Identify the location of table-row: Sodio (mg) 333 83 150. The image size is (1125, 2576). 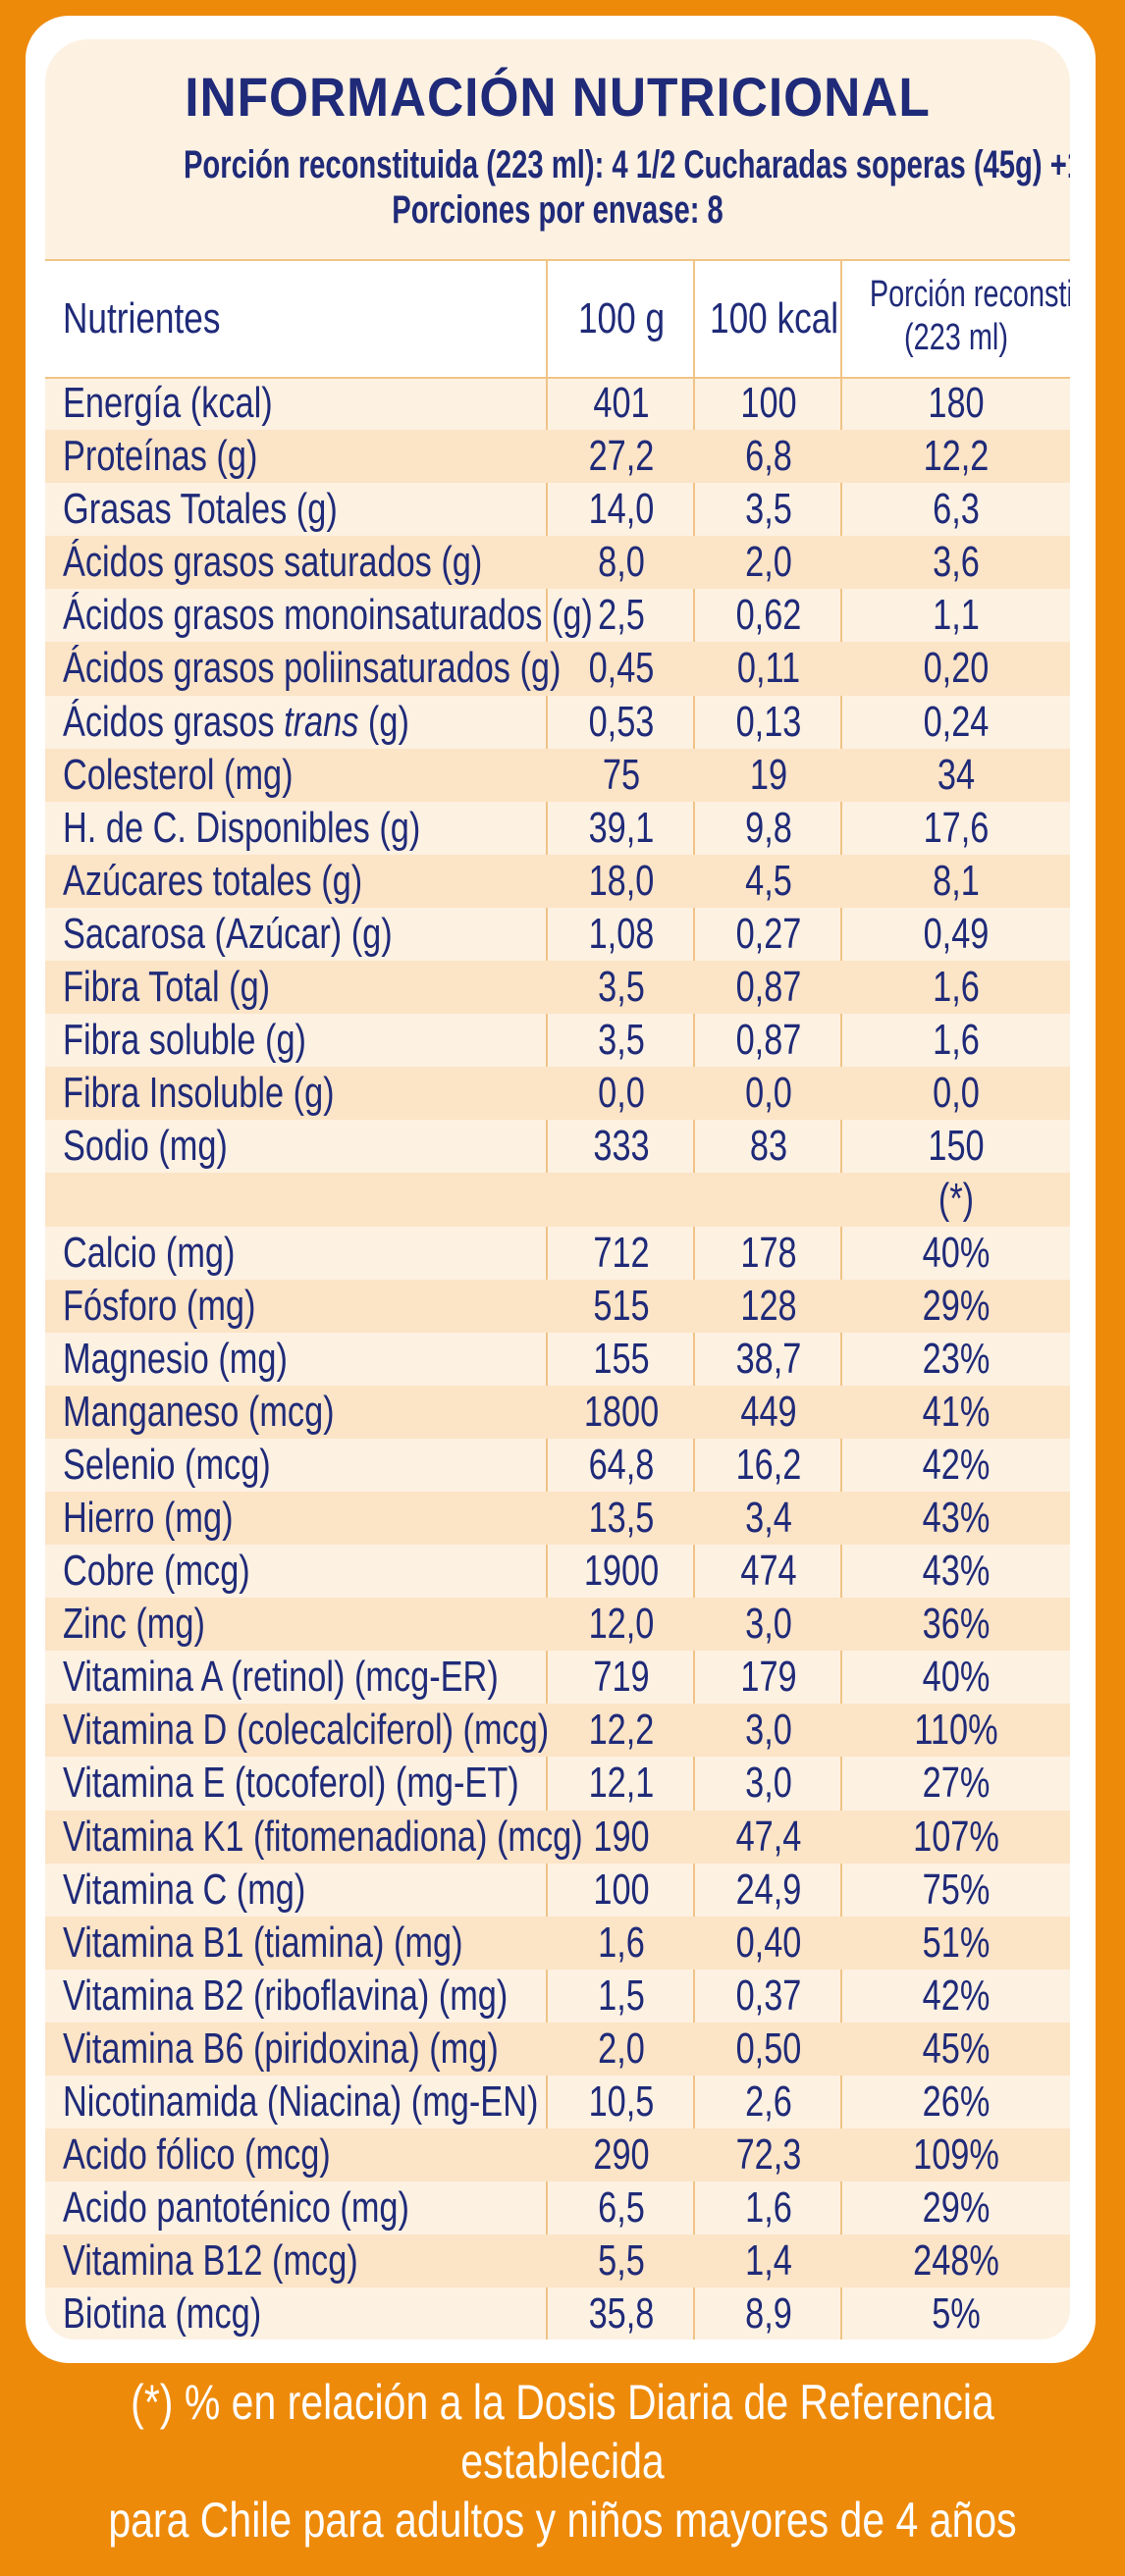
(557, 1146).